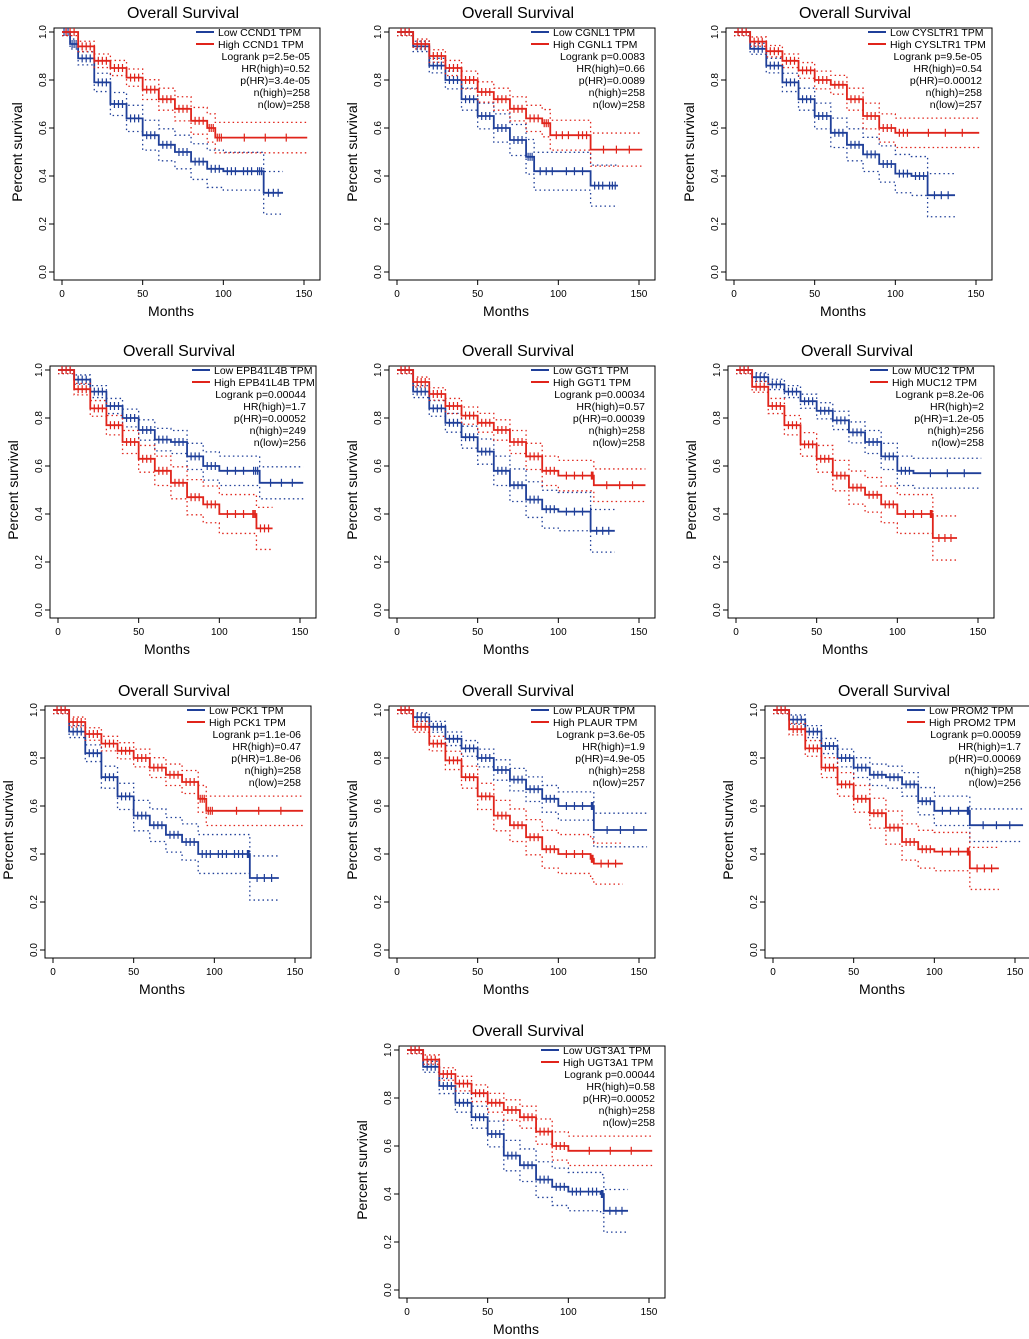 Image resolution: width=1029 pixels, height=1339 pixels. I want to click on stat-label: p(HR)=0.00012, so click(946, 81).